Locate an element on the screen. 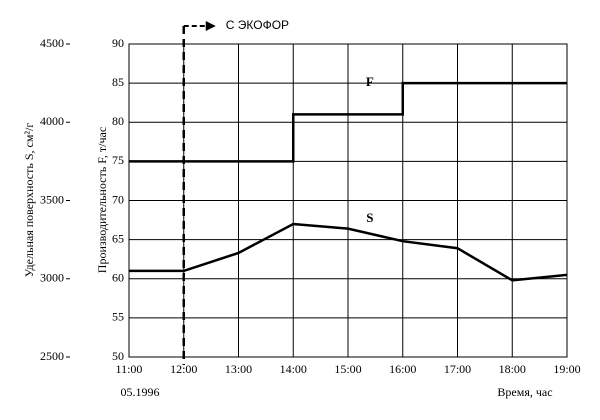 The width and height of the screenshot is (600, 420). series-label: F is located at coordinates (370, 81).